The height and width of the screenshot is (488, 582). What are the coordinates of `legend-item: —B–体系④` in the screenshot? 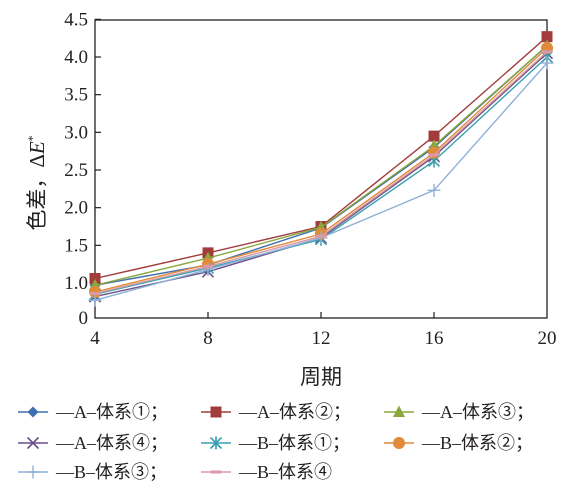 It's located at (266, 472).